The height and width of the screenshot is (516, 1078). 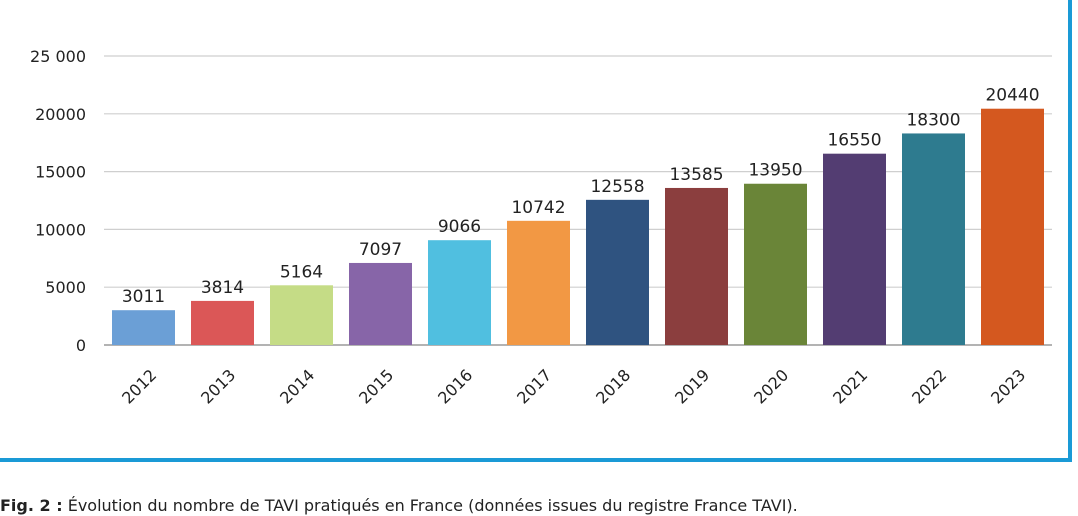 I want to click on y-tick-label: 25 000, so click(x=58, y=56).